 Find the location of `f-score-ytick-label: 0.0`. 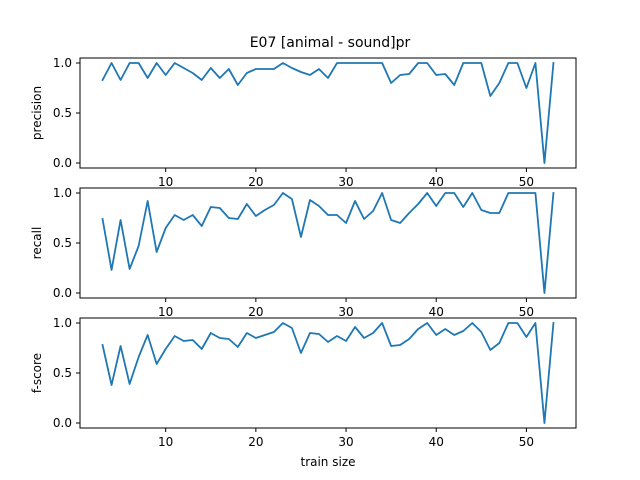

f-score-ytick-label: 0.0 is located at coordinates (62, 423).